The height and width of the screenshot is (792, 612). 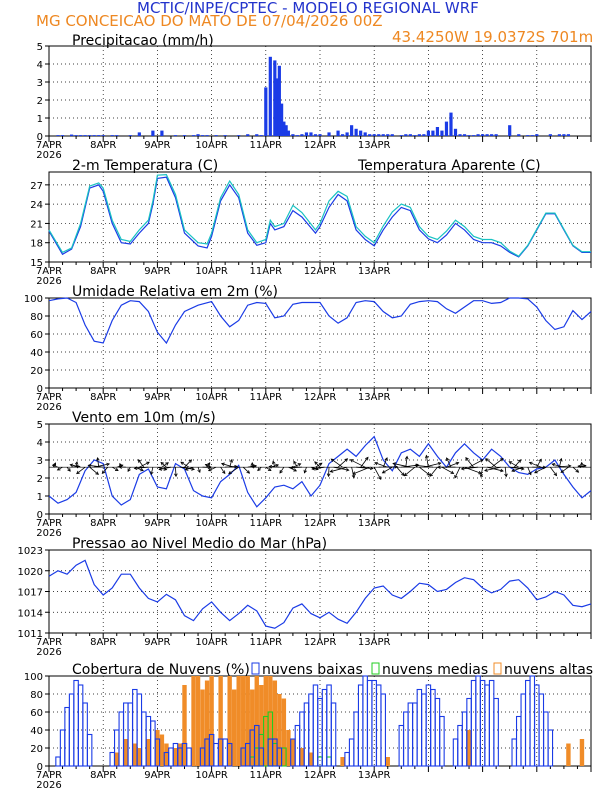 What do you see at coordinates (36, 186) in the screenshot?
I see `y-tick-label: 27` at bounding box center [36, 186].